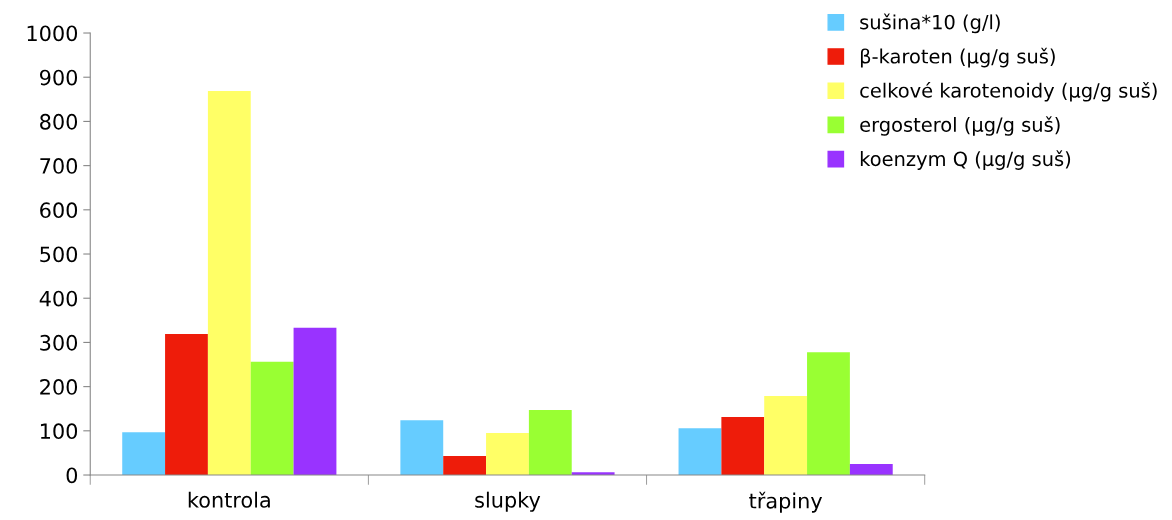 The image size is (1172, 520). I want to click on y-tick-label: 200, so click(59, 387).